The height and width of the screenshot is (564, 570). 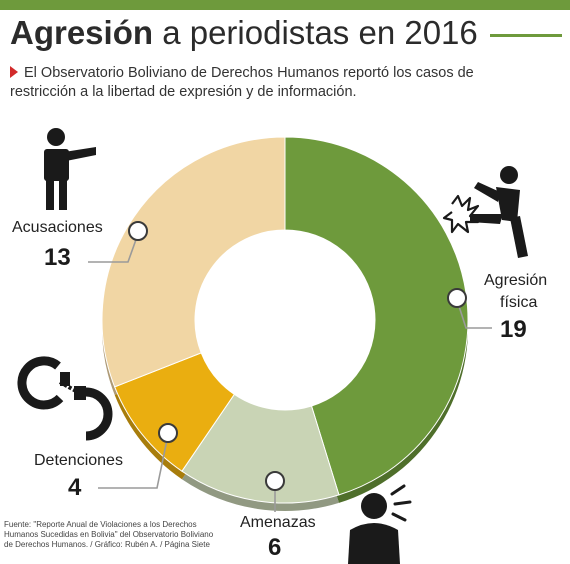 I want to click on chart-title: Agresión a periodistas en 2016, so click(x=244, y=32).